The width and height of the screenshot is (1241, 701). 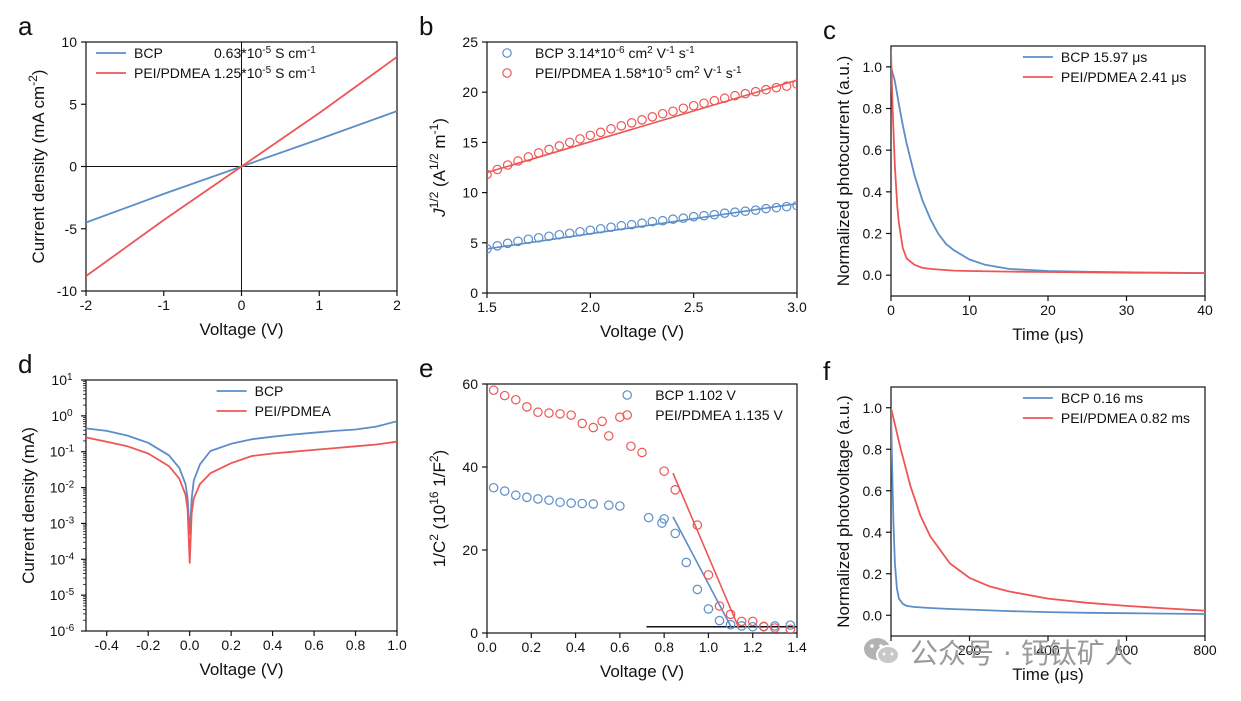 I want to click on y-axis-label-part: m, so click(x=439, y=143).